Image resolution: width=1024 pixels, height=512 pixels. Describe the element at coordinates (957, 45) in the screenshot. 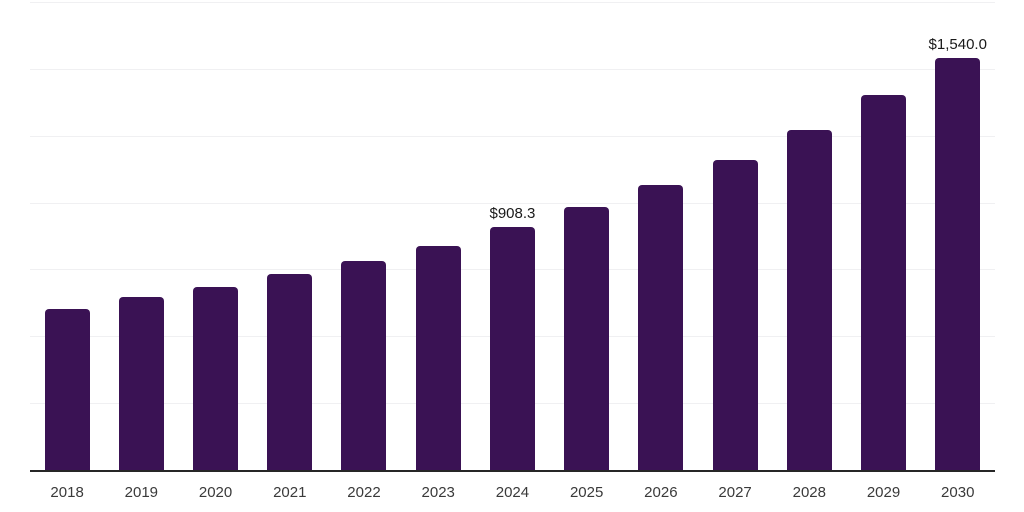

I see `value-label-2030: $1,540.0` at that location.